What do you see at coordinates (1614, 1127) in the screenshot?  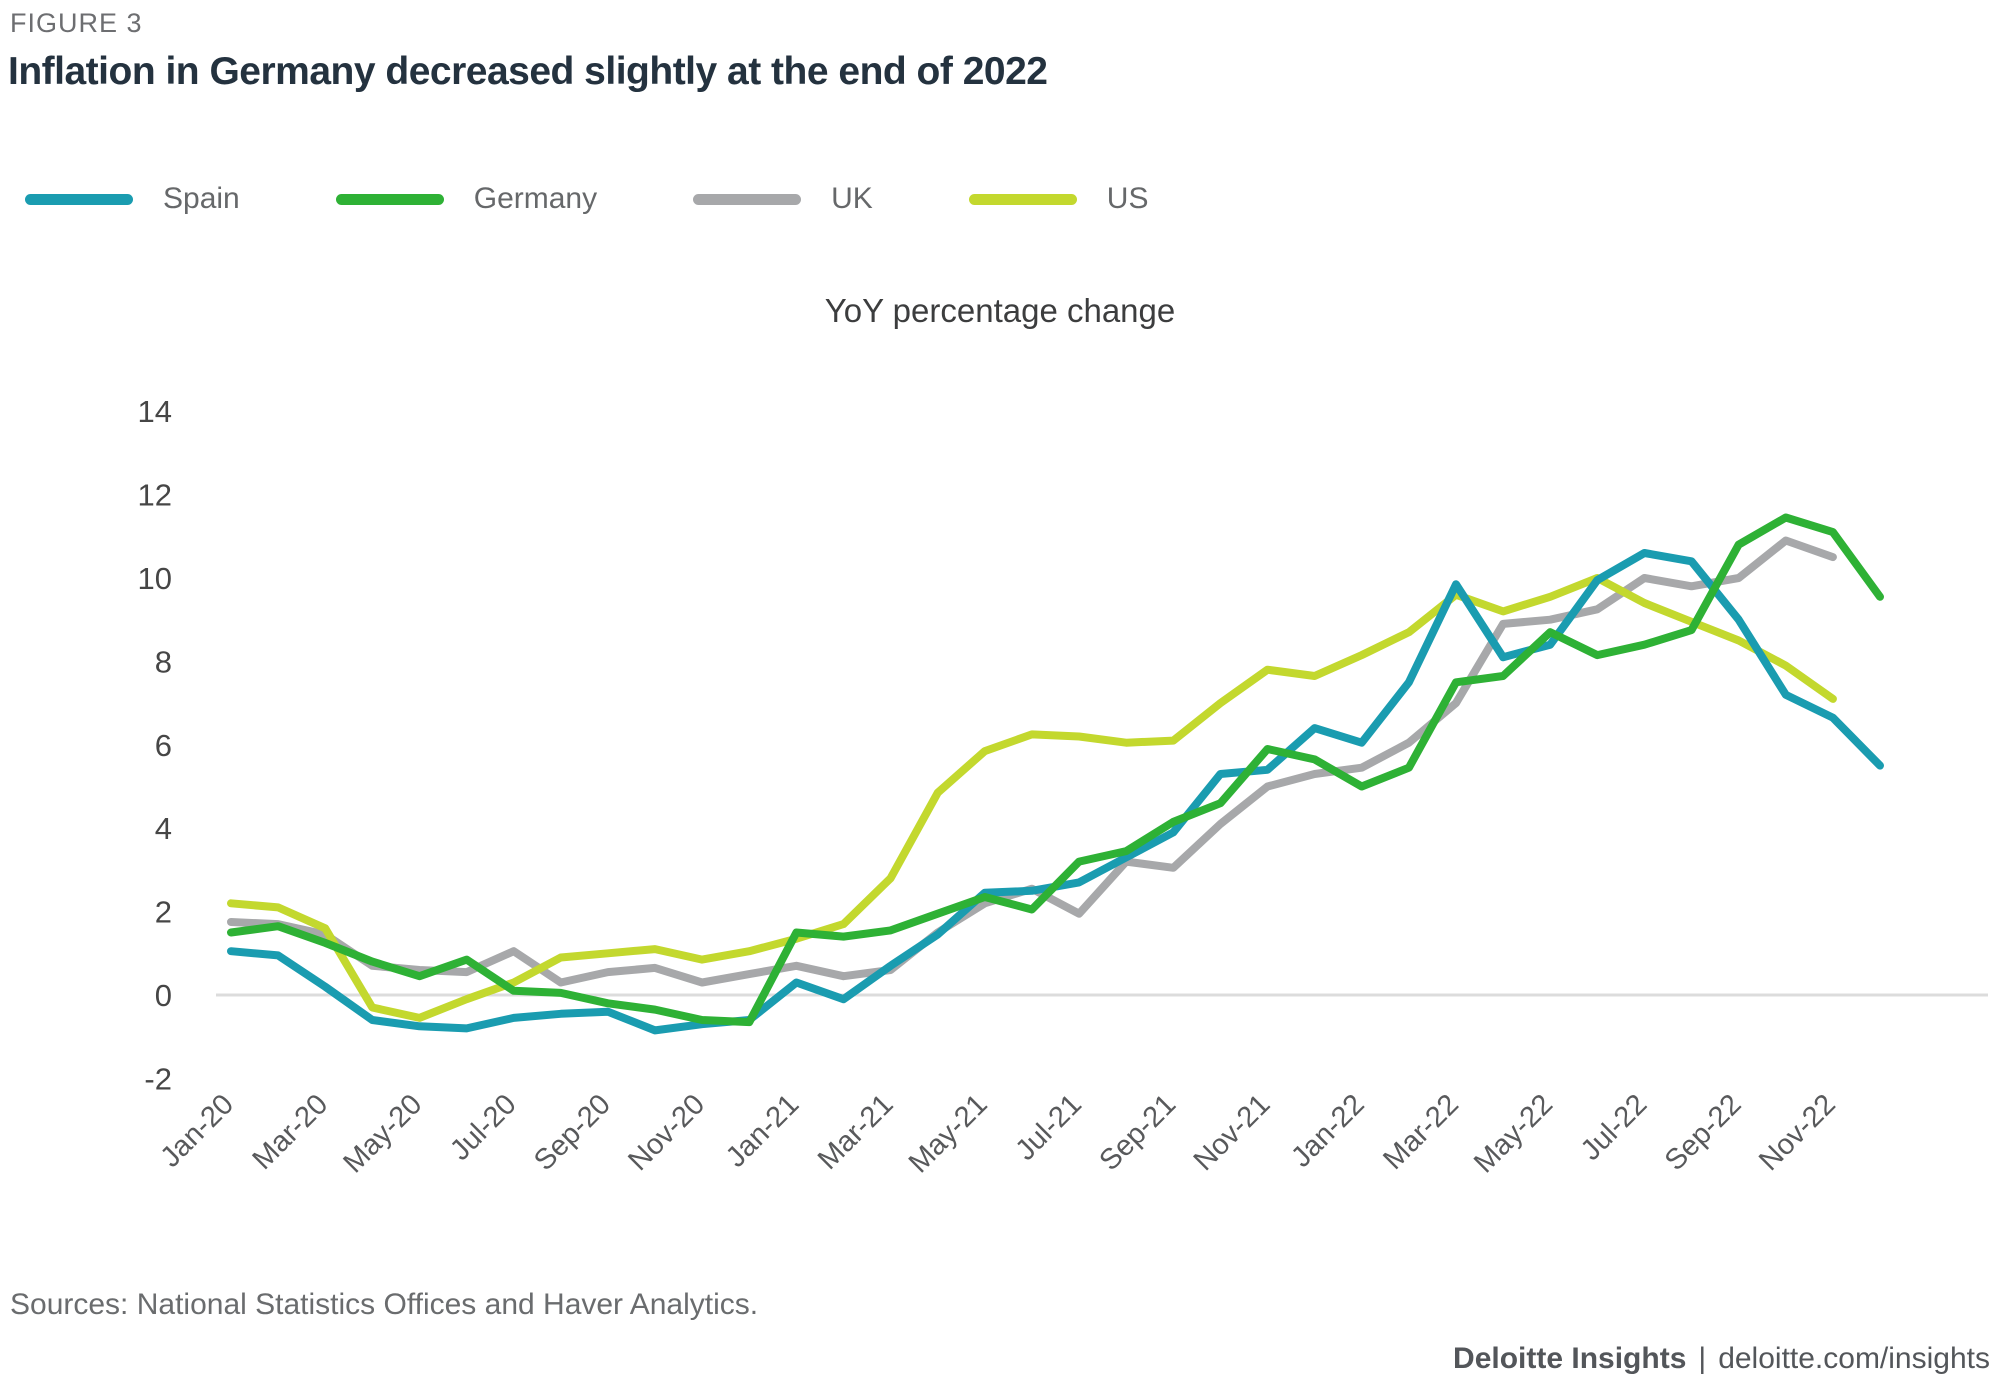 I see `x-axis-tick-label: Jul-22` at bounding box center [1614, 1127].